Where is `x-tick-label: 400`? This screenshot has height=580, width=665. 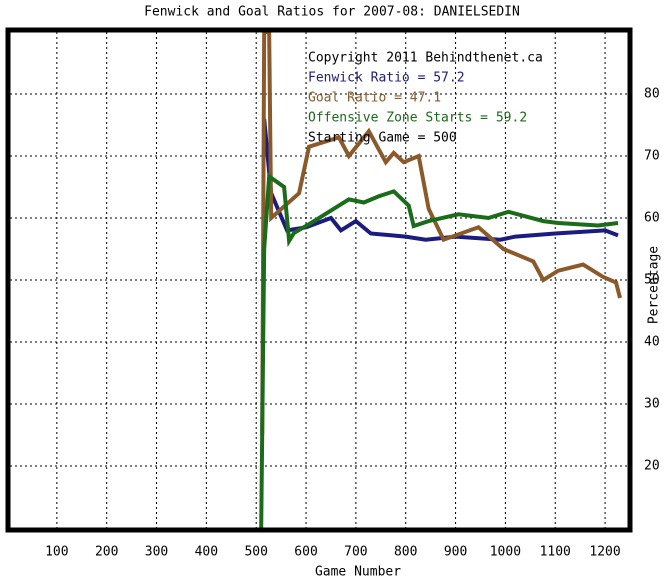 x-tick-label: 400 is located at coordinates (206, 552).